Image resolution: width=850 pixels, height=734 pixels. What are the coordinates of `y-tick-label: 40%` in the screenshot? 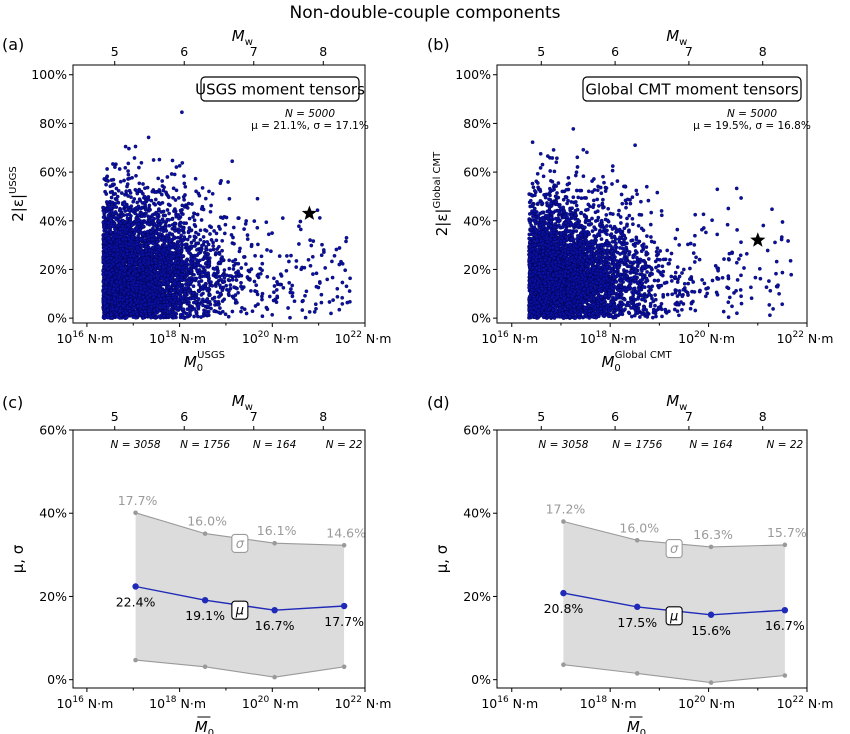 It's located at (53, 220).